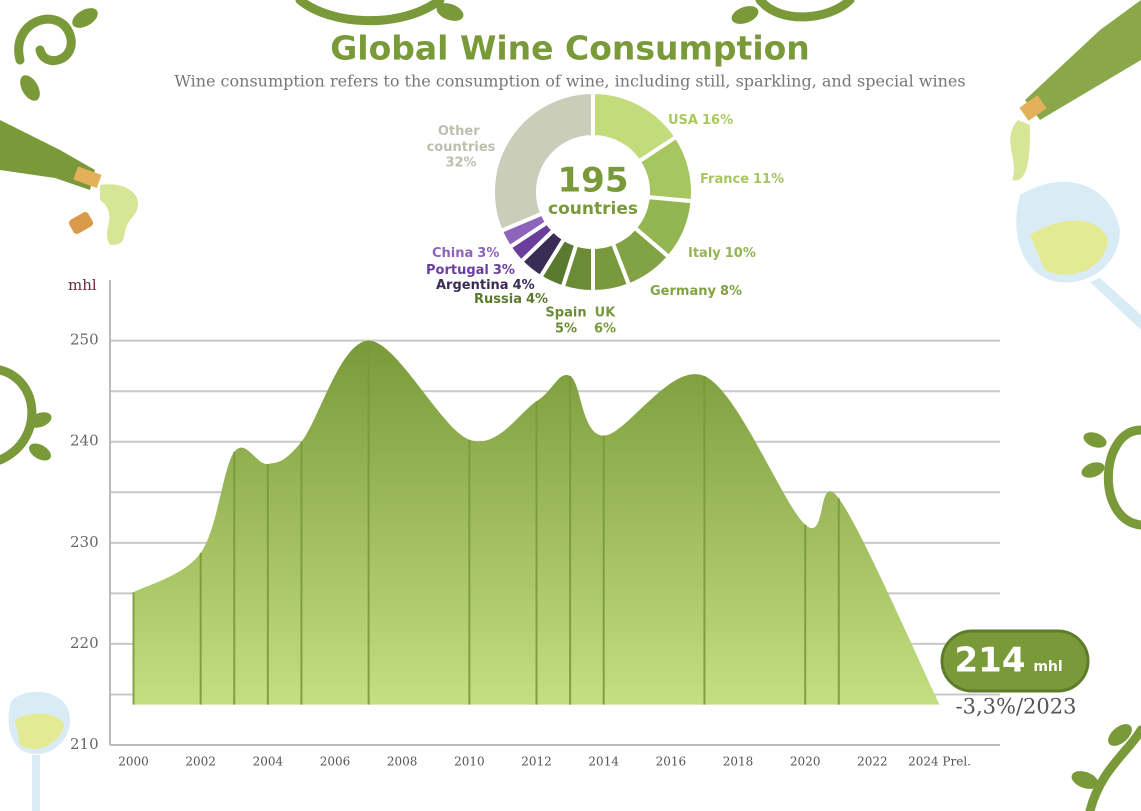  What do you see at coordinates (402, 762) in the screenshot?
I see `x-tick-label: 2008` at bounding box center [402, 762].